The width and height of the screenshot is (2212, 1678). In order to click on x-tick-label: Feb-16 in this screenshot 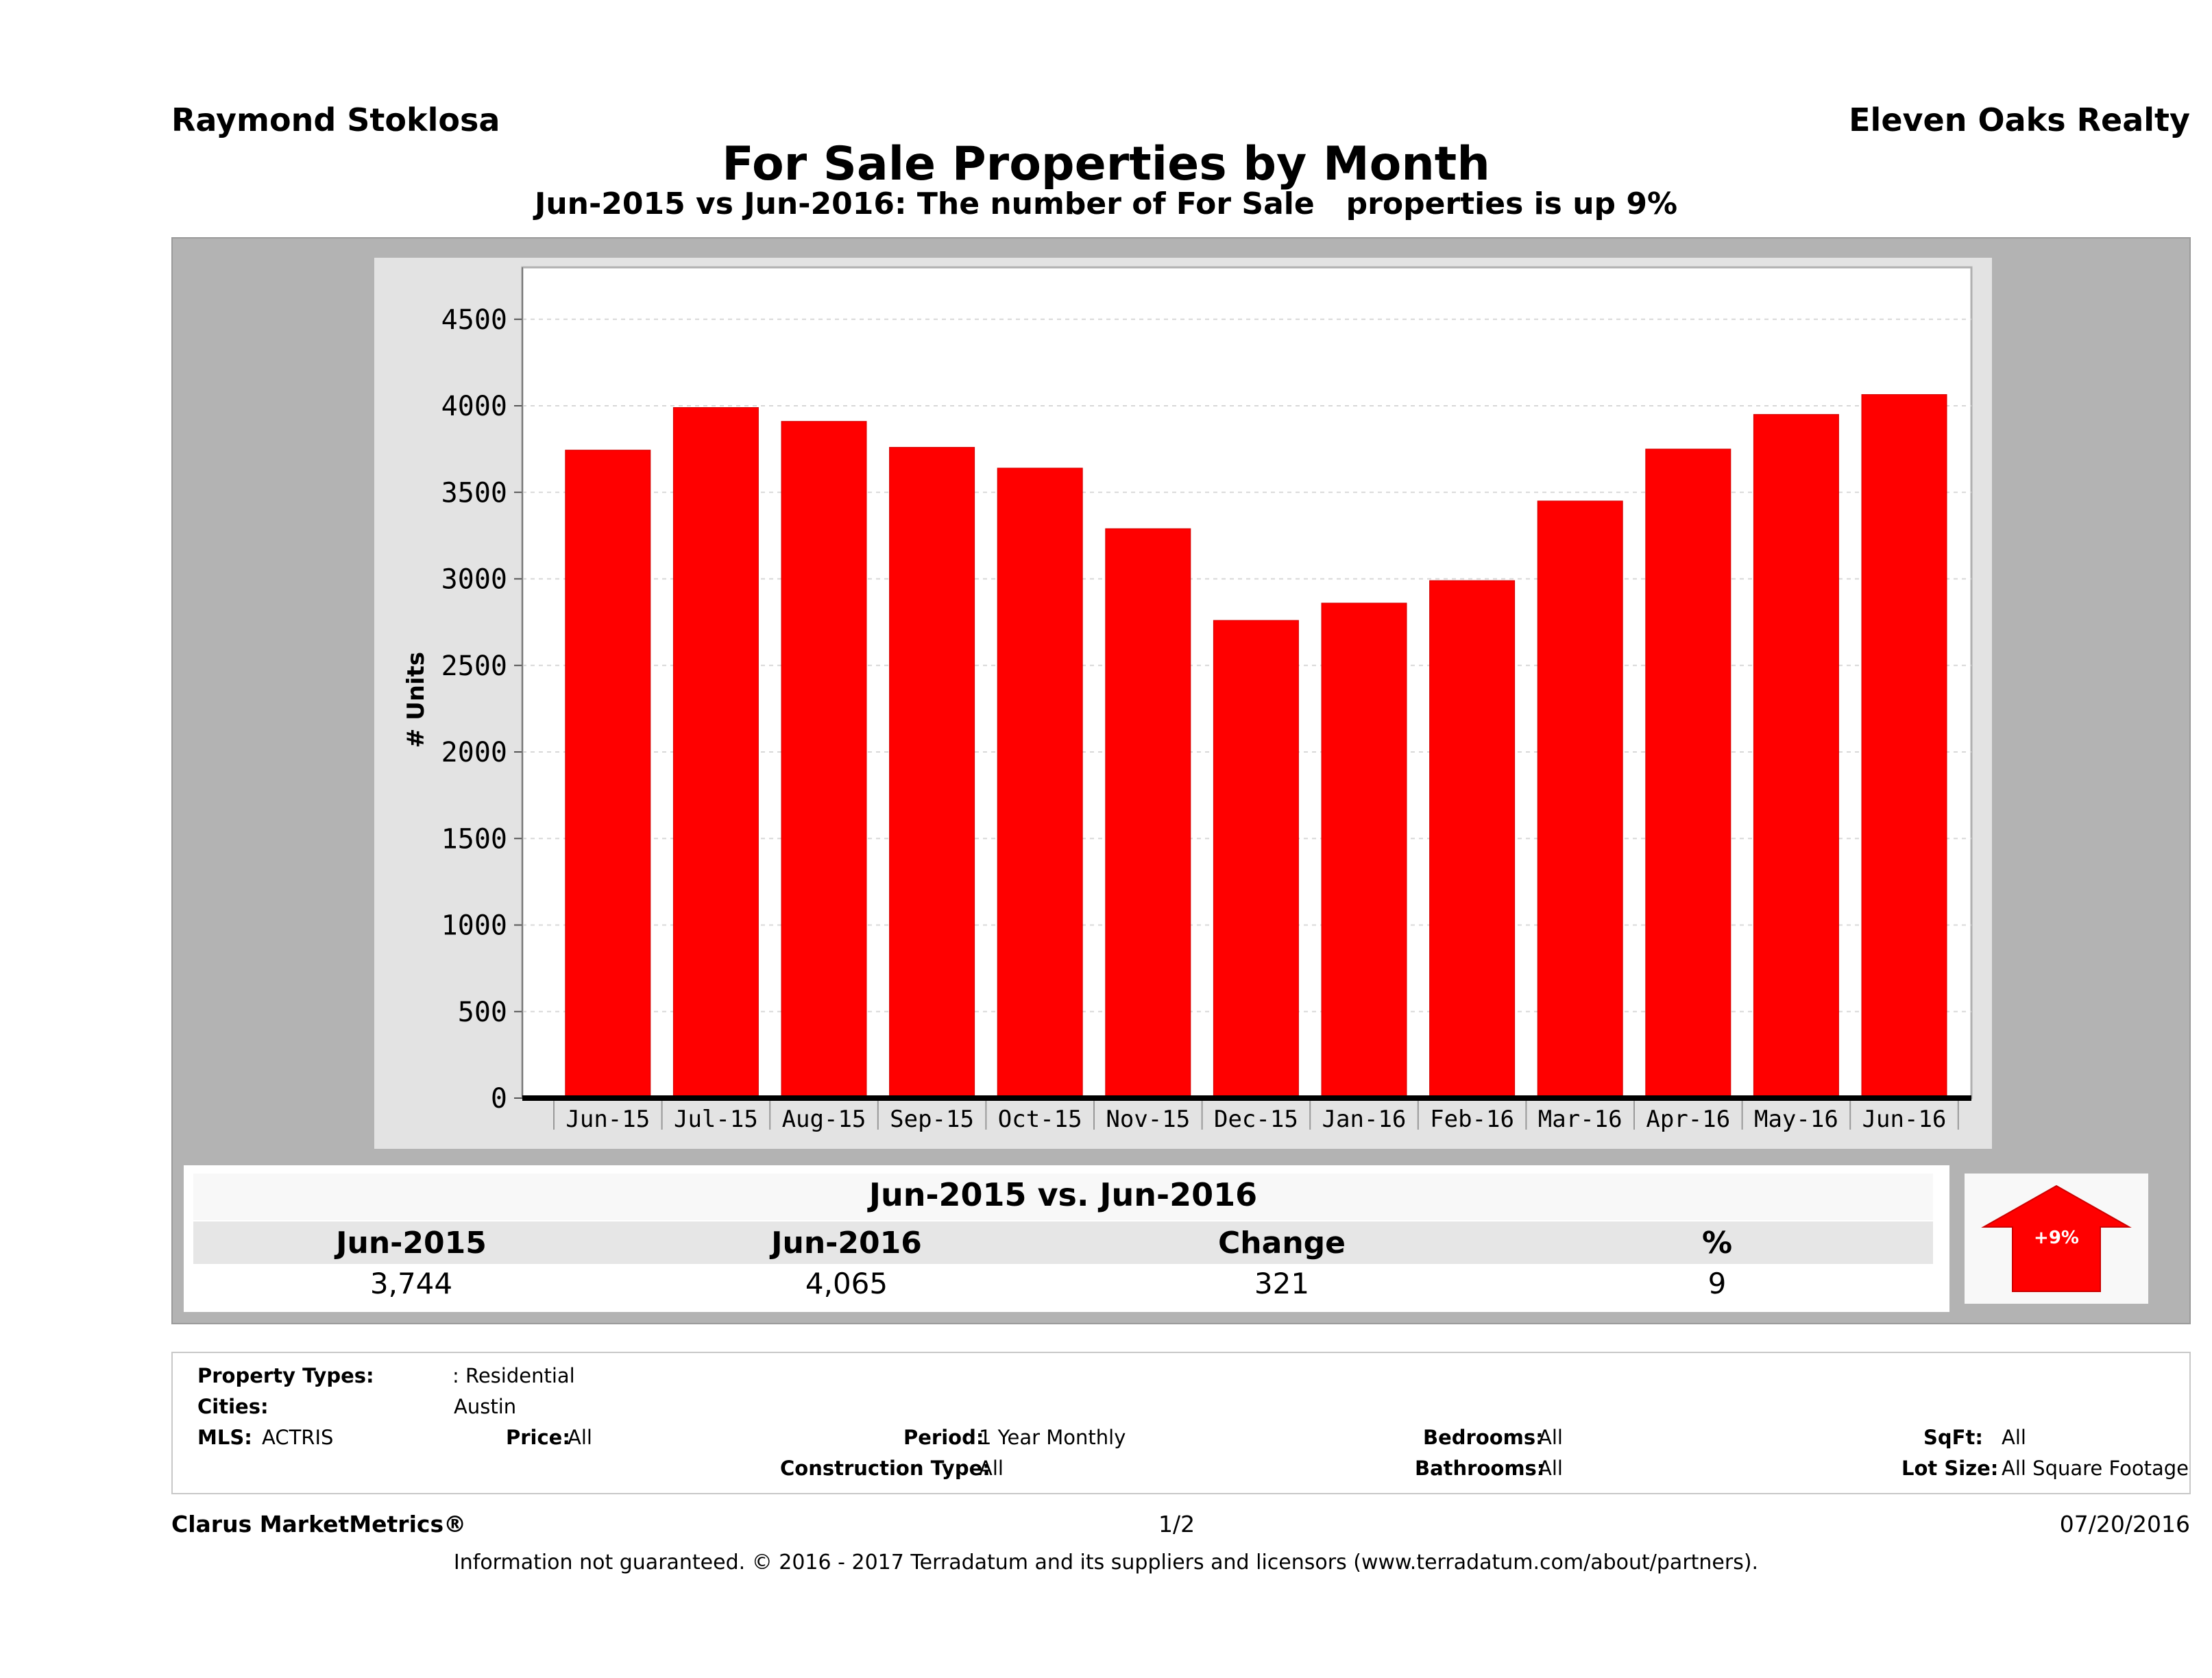, I will do `click(1472, 1119)`.